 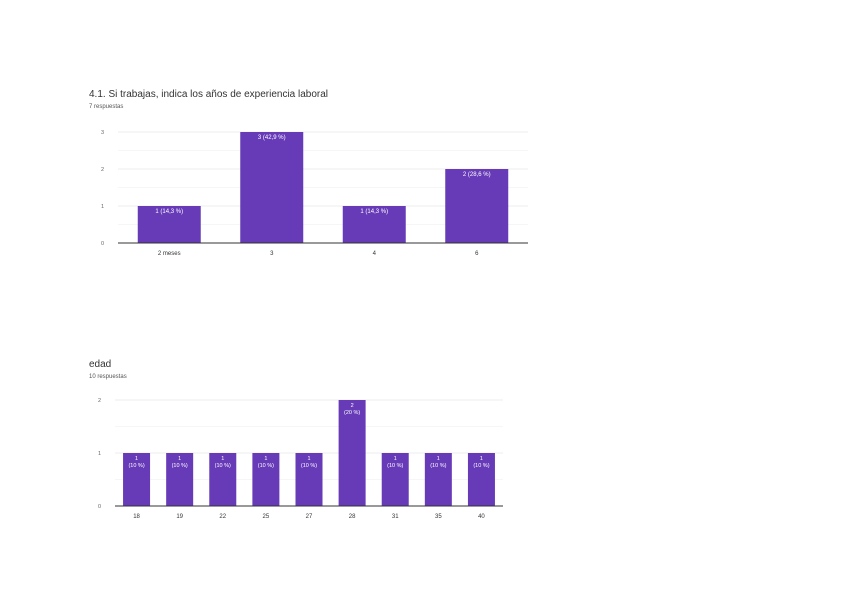 I want to click on x-tick-label: 28, so click(x=352, y=517).